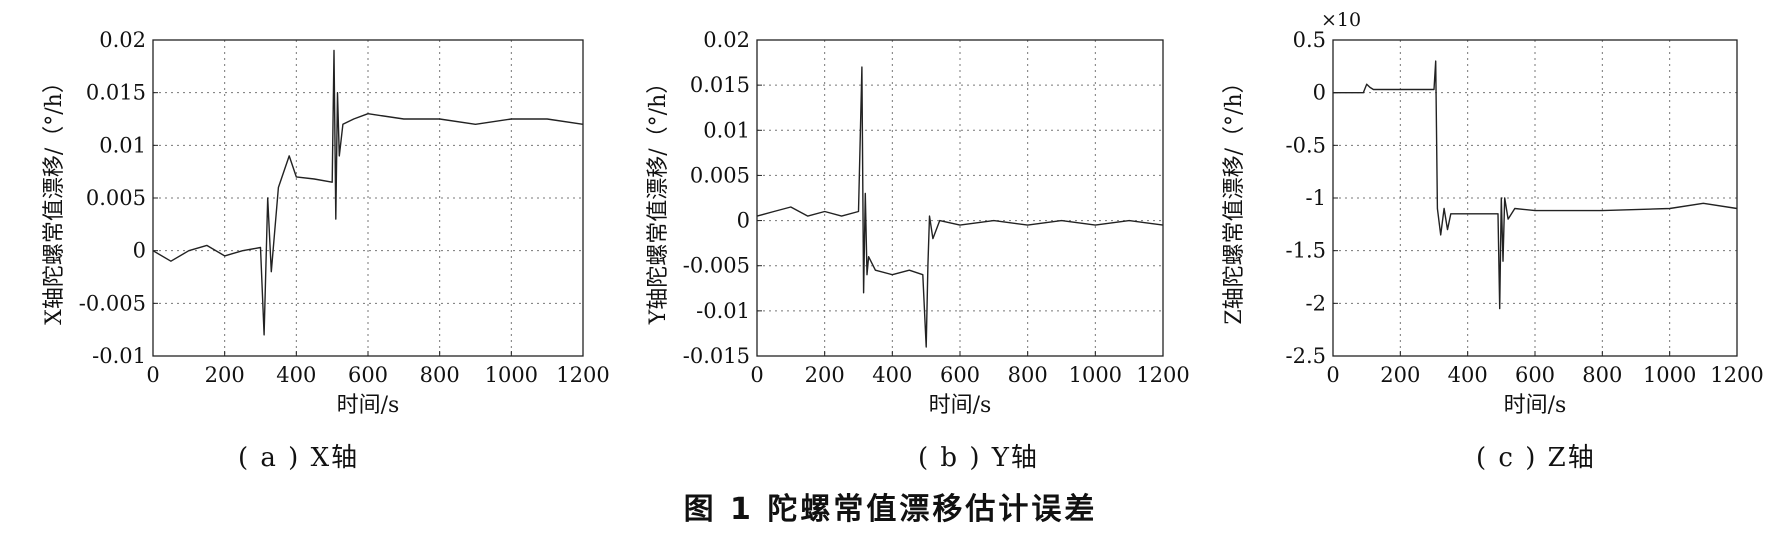 The width and height of the screenshot is (1781, 547). I want to click on panel-a-caption: ( a ) X轴, so click(299, 458).